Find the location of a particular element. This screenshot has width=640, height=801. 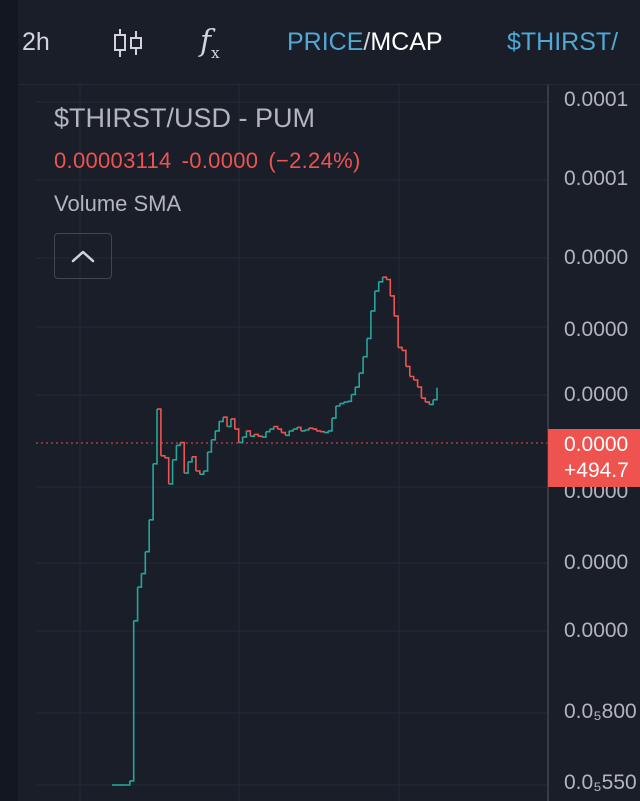

volume-sma-indicator: Volume SMA is located at coordinates (118, 203).